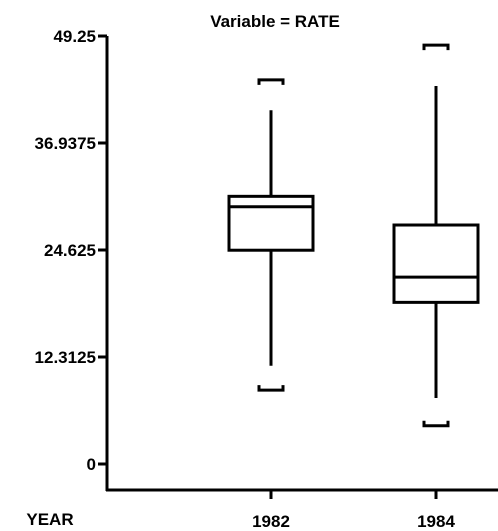 This screenshot has width=498, height=531. What do you see at coordinates (271, 521) in the screenshot?
I see `x-tick-label: 1982` at bounding box center [271, 521].